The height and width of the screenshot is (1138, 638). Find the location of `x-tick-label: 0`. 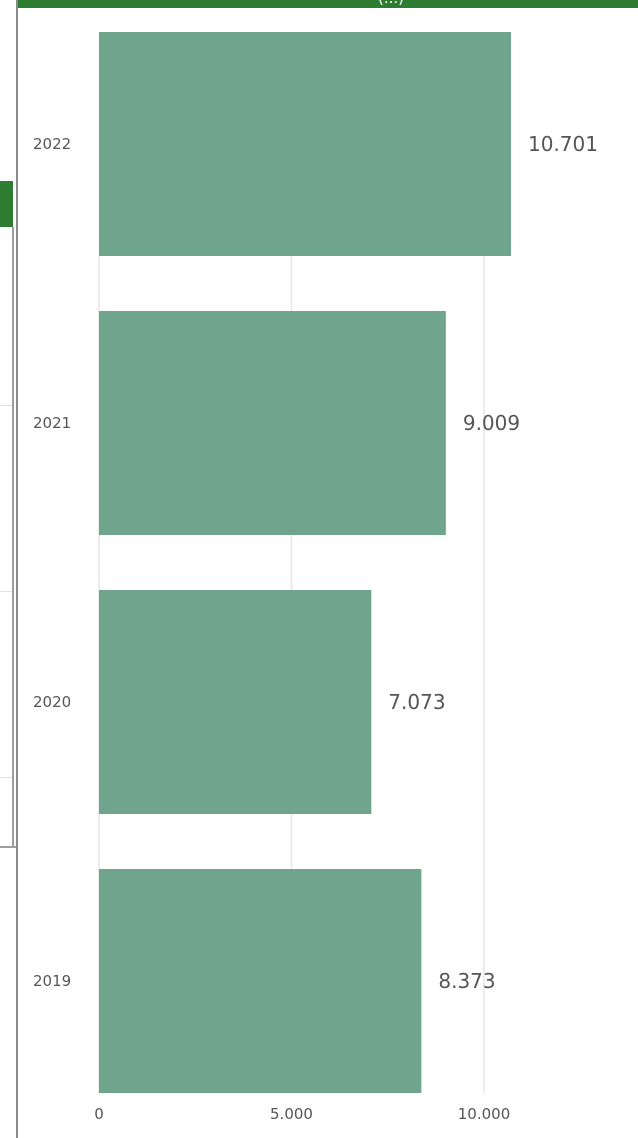

x-tick-label: 0 is located at coordinates (99, 1114).